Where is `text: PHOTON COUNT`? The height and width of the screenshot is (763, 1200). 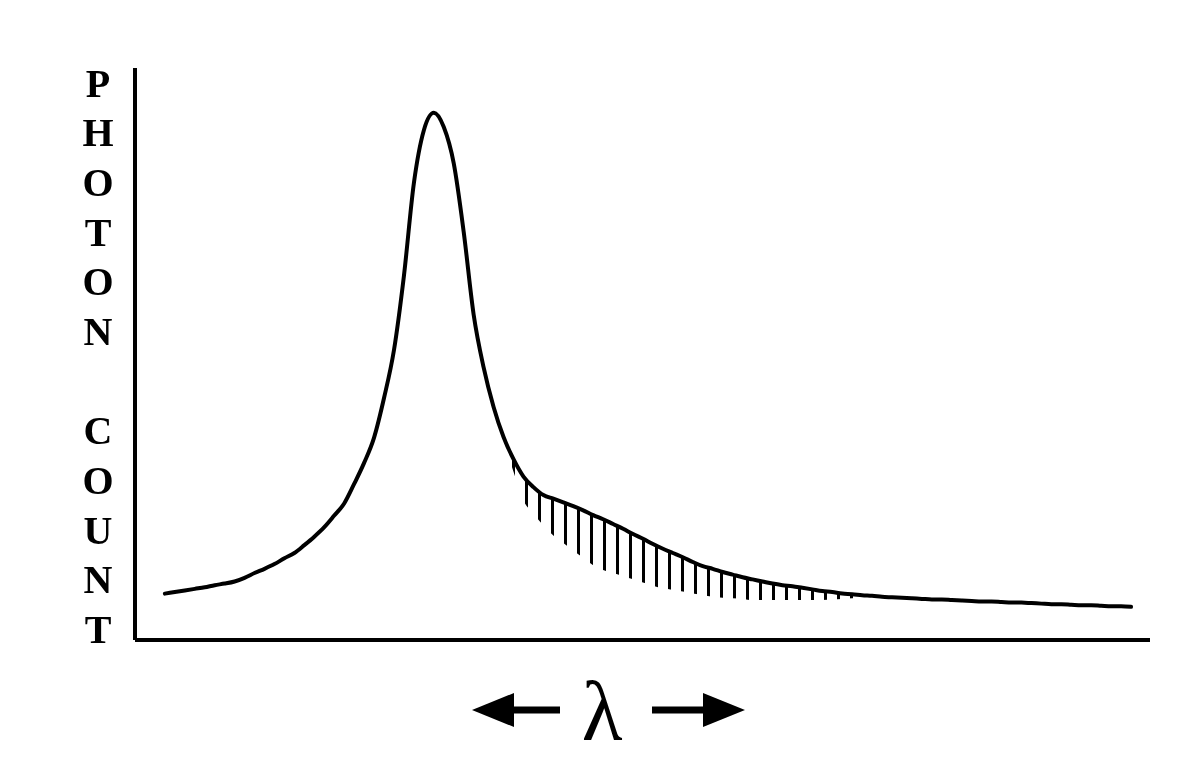
text: PHOTON COUNT is located at coordinates (98, 356).